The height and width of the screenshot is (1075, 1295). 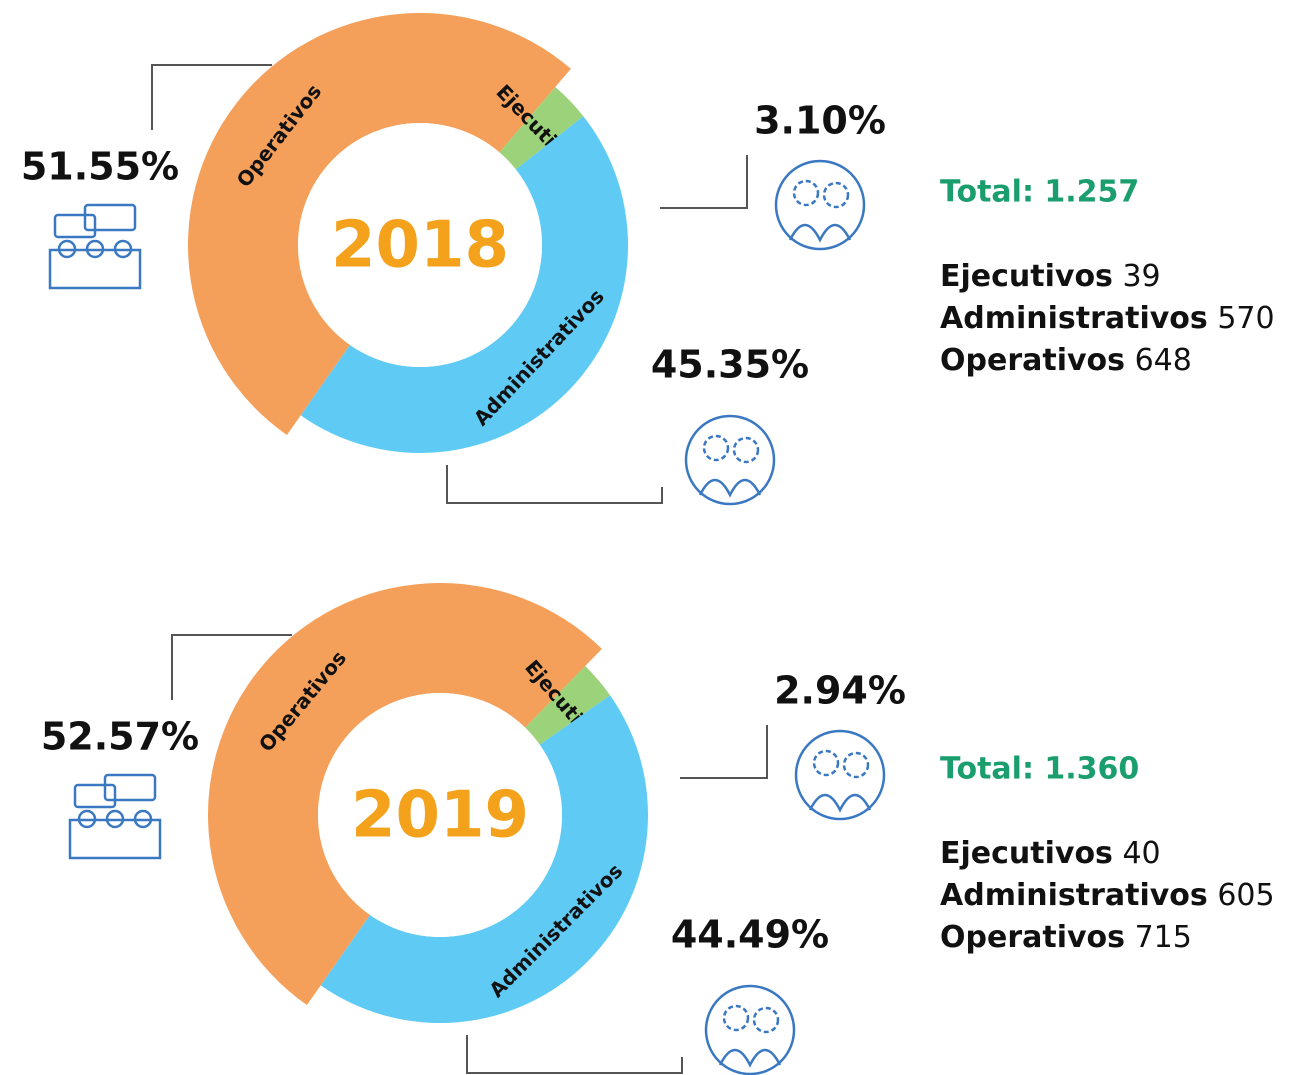 I want to click on count-value: 40, so click(x=1141, y=853).